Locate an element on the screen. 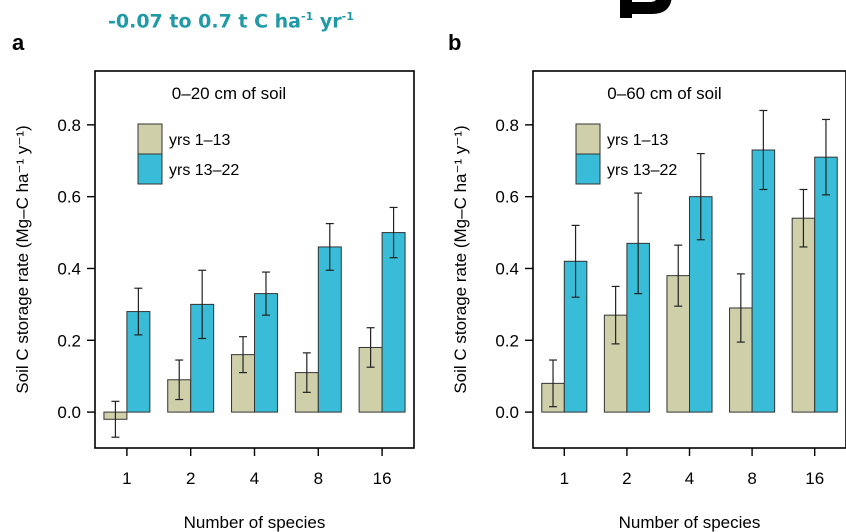 The width and height of the screenshot is (846, 532). headline-sup-2: -1 is located at coordinates (347, 16).